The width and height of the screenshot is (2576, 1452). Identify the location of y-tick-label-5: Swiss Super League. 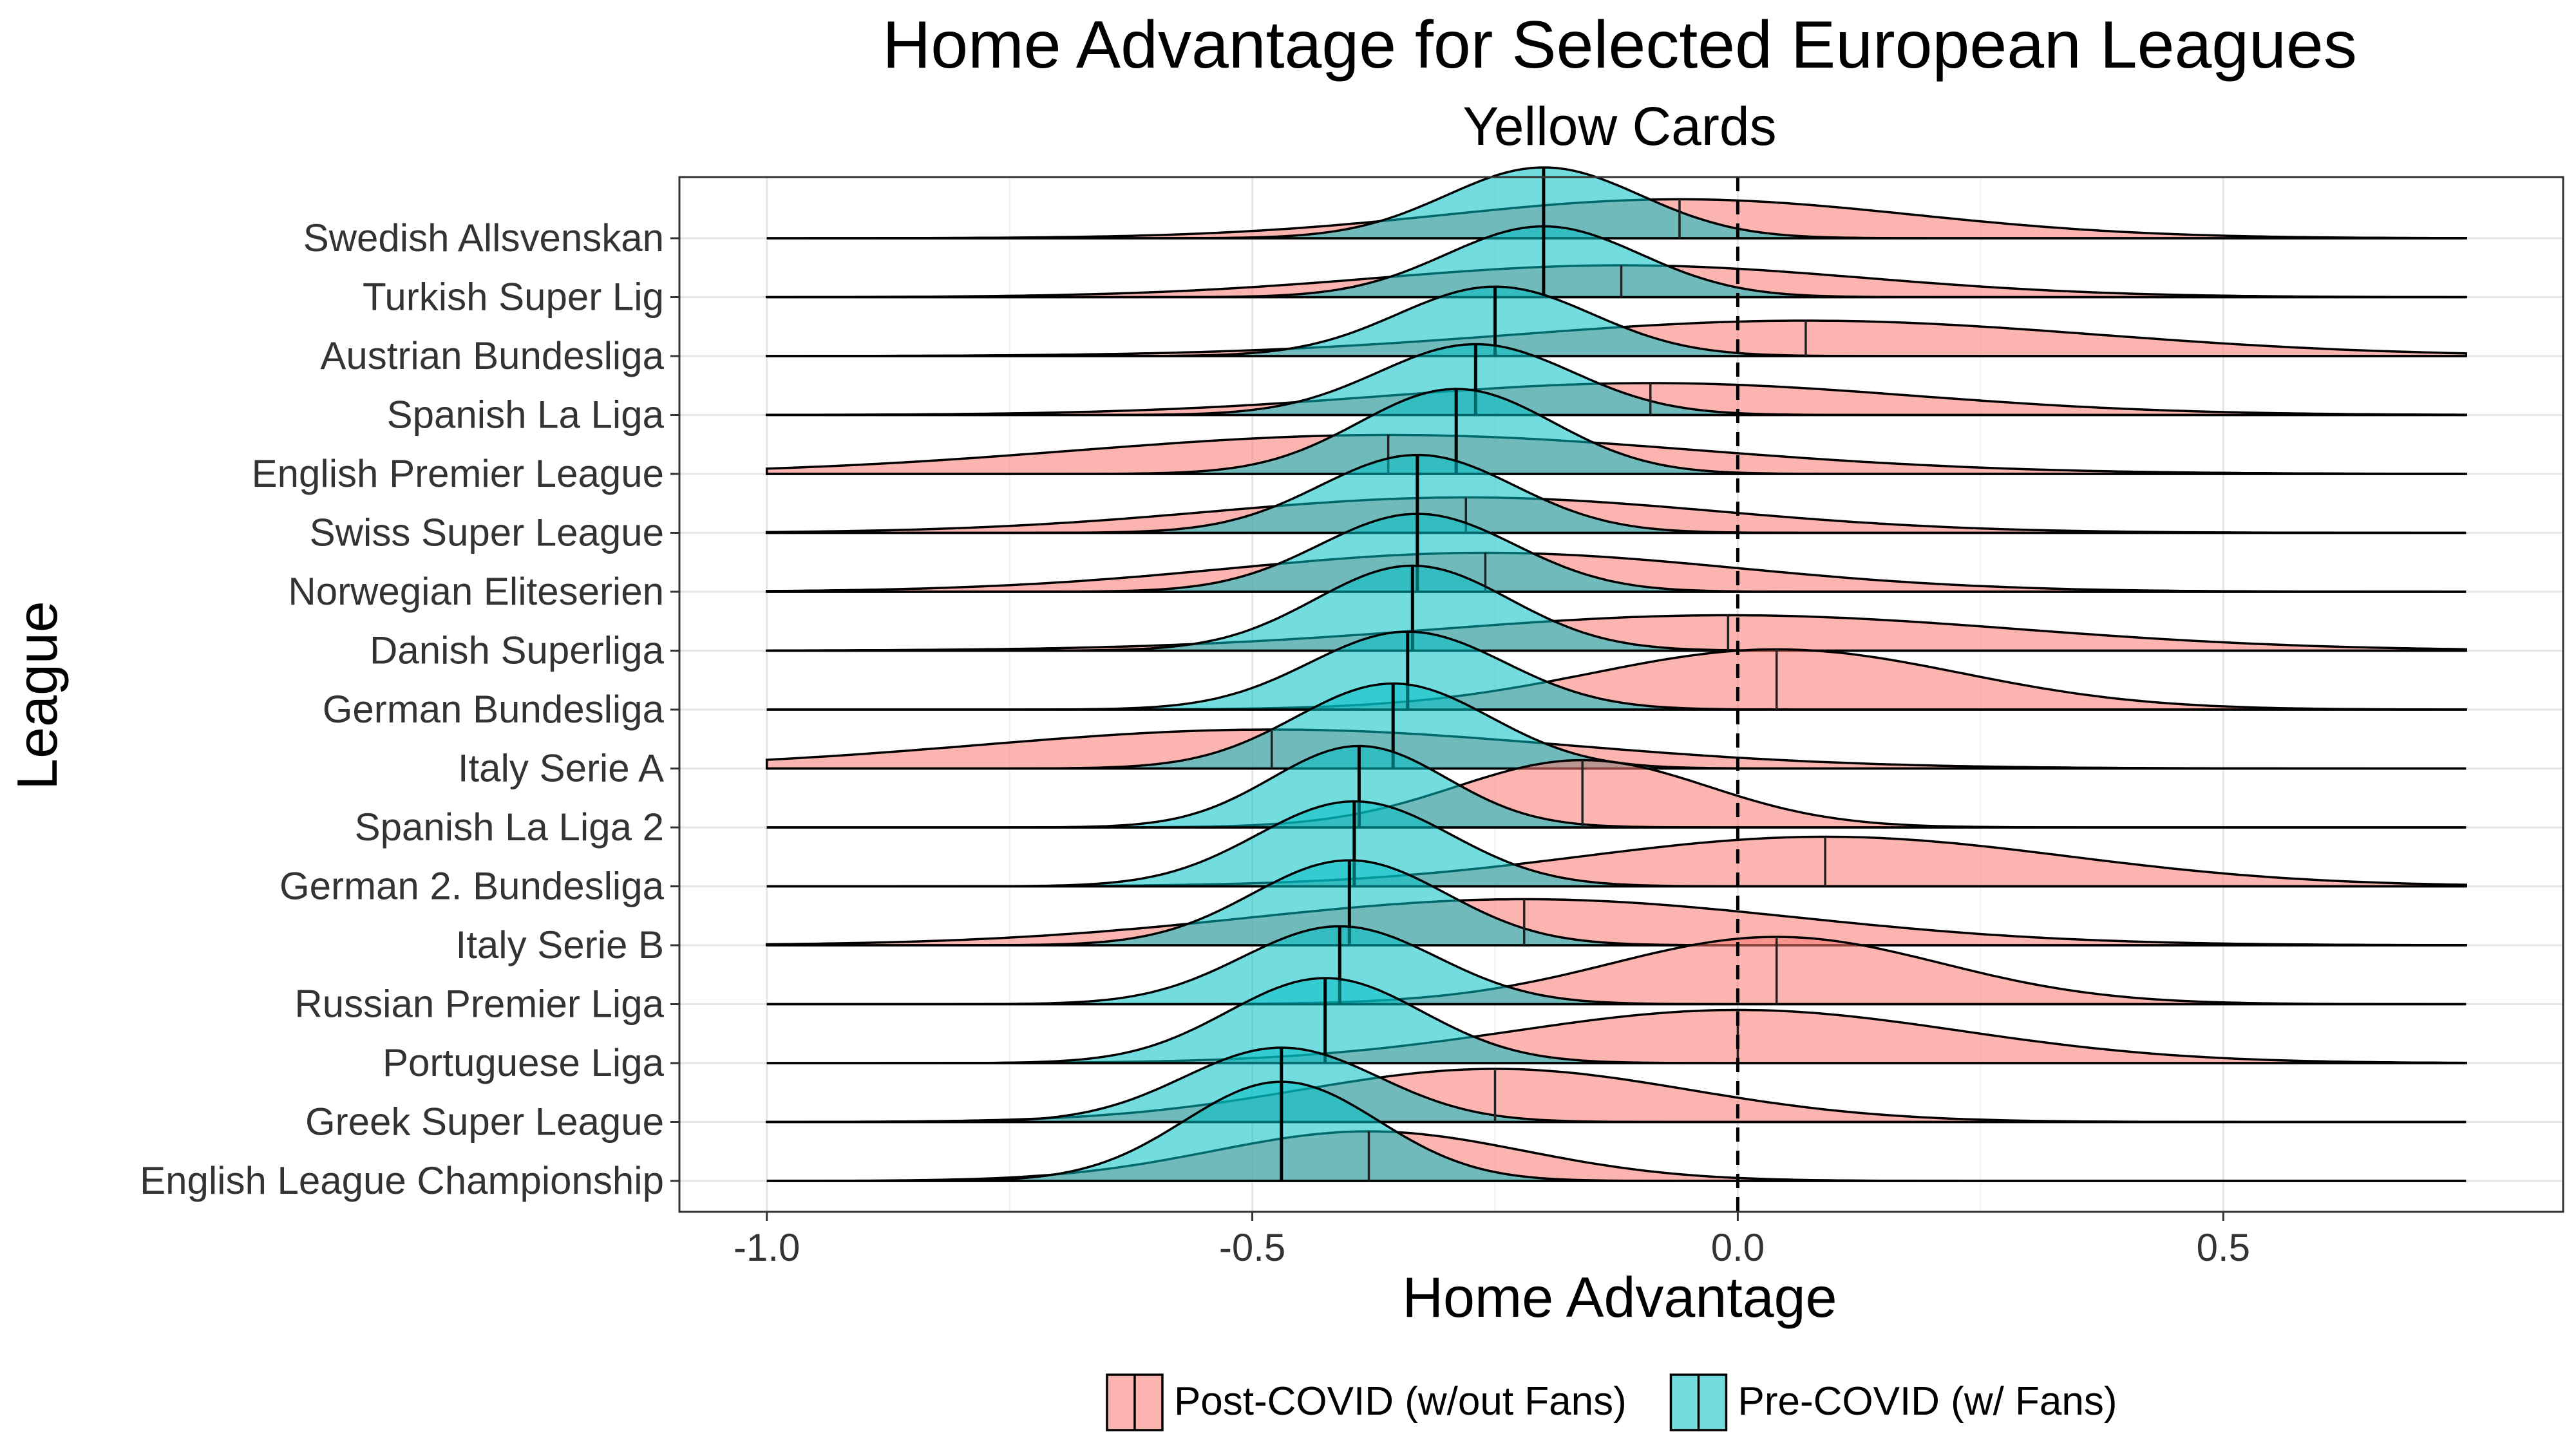
(487, 532).